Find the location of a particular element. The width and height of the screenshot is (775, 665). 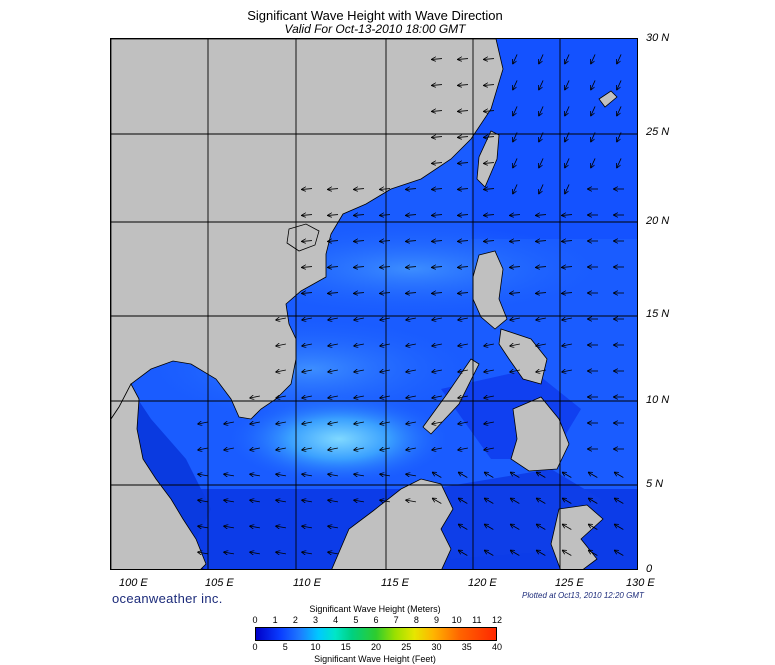

lat-label-5n: 5 N is located at coordinates (655, 484).